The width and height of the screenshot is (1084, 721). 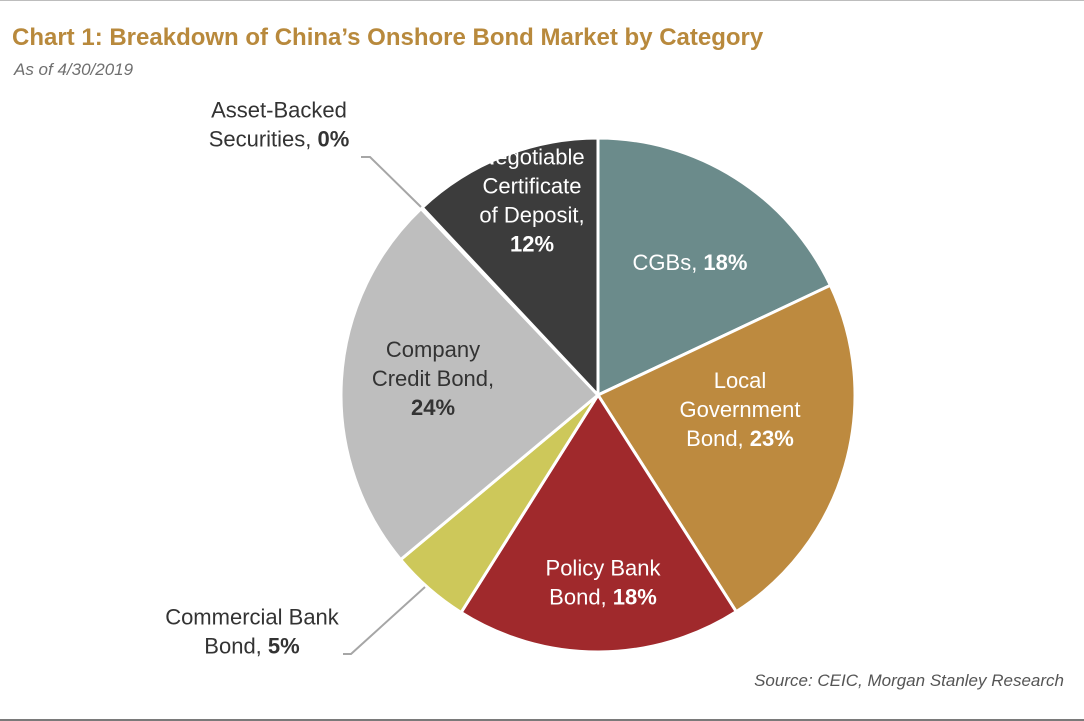 What do you see at coordinates (279, 125) in the screenshot?
I see `label-asset-backed-securities: Asset-Backed Securities, 0%` at bounding box center [279, 125].